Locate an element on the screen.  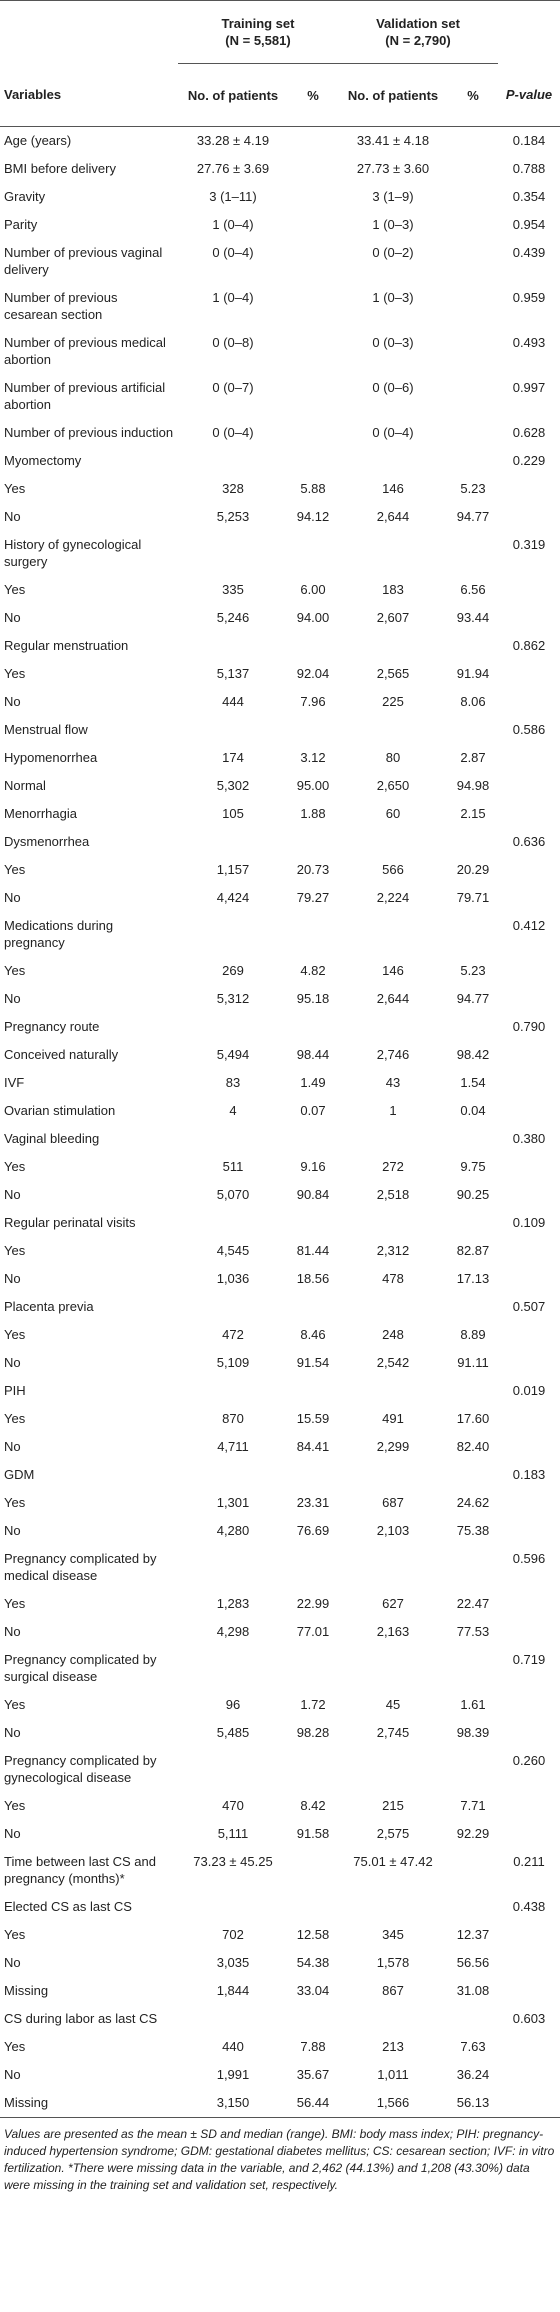
validation-percent: 7.63 is located at coordinates (473, 2046).